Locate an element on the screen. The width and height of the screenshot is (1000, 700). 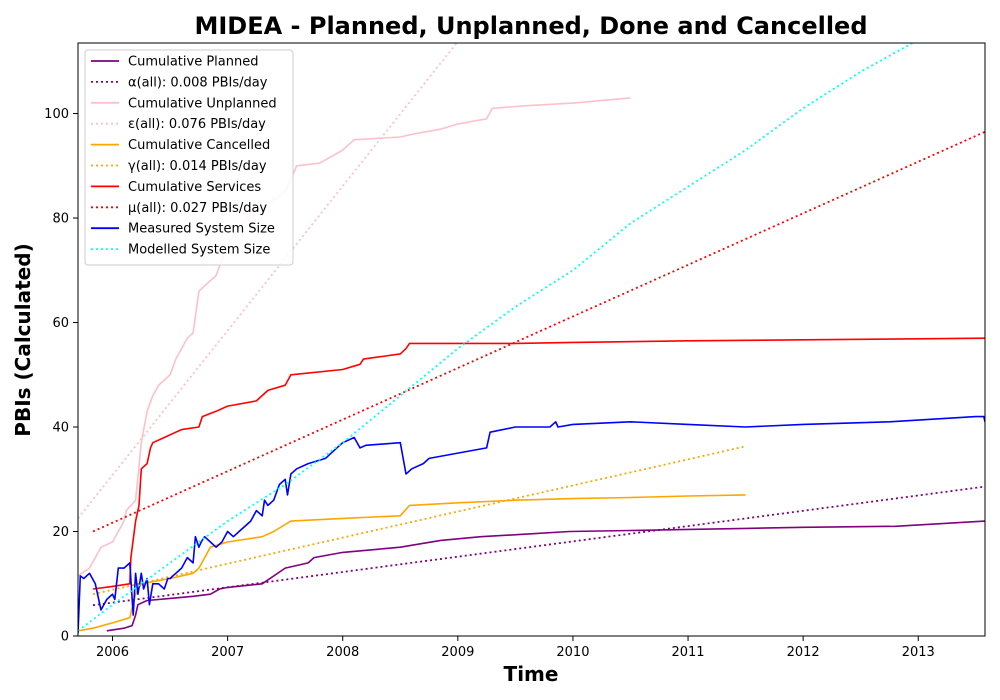
legend-label: Cumulative Planned is located at coordinates (193, 62).